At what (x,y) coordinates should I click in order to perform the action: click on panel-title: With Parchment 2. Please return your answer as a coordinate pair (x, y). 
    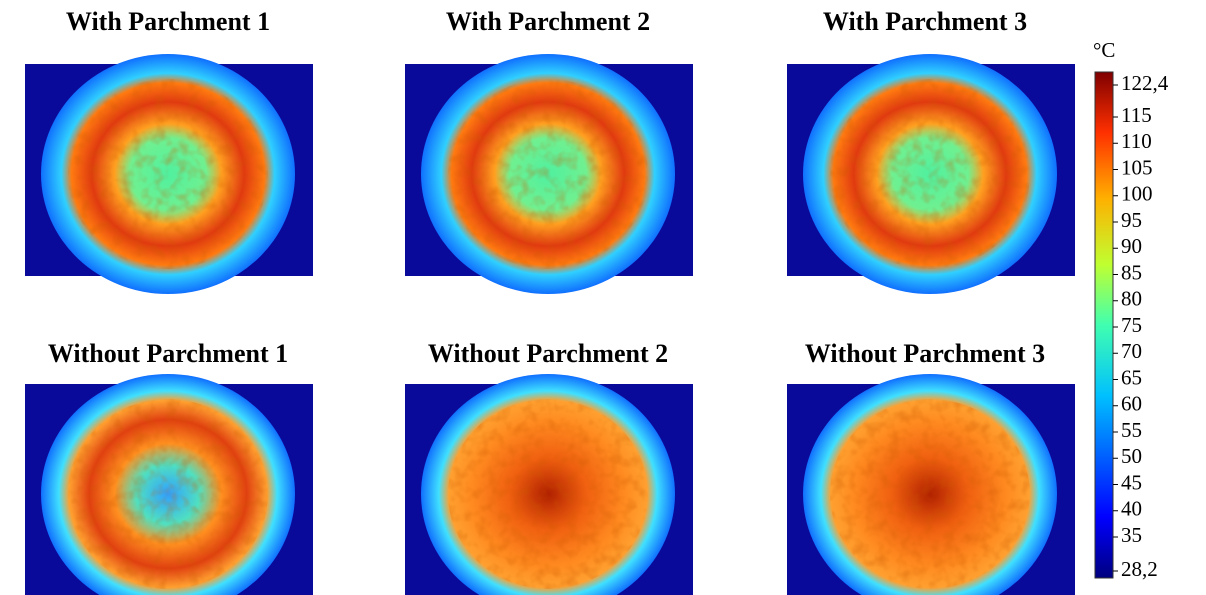
    Looking at the image, I should click on (548, 21).